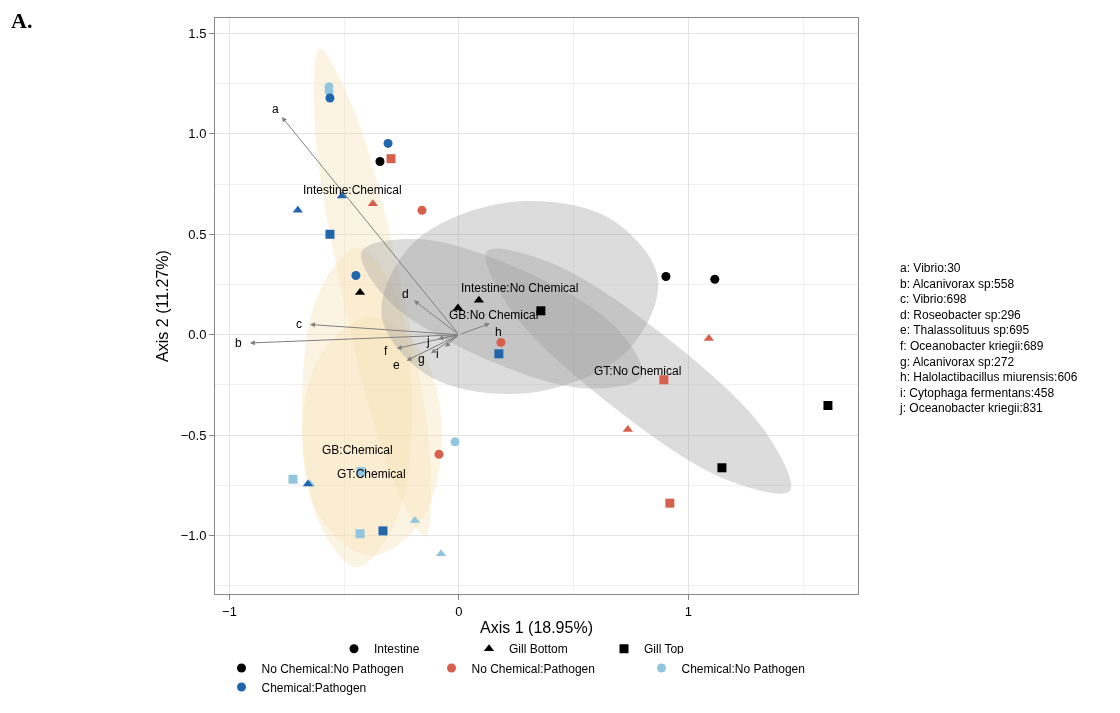 This screenshot has width=1120, height=713. What do you see at coordinates (428, 341) in the screenshot?
I see `annotation: j` at bounding box center [428, 341].